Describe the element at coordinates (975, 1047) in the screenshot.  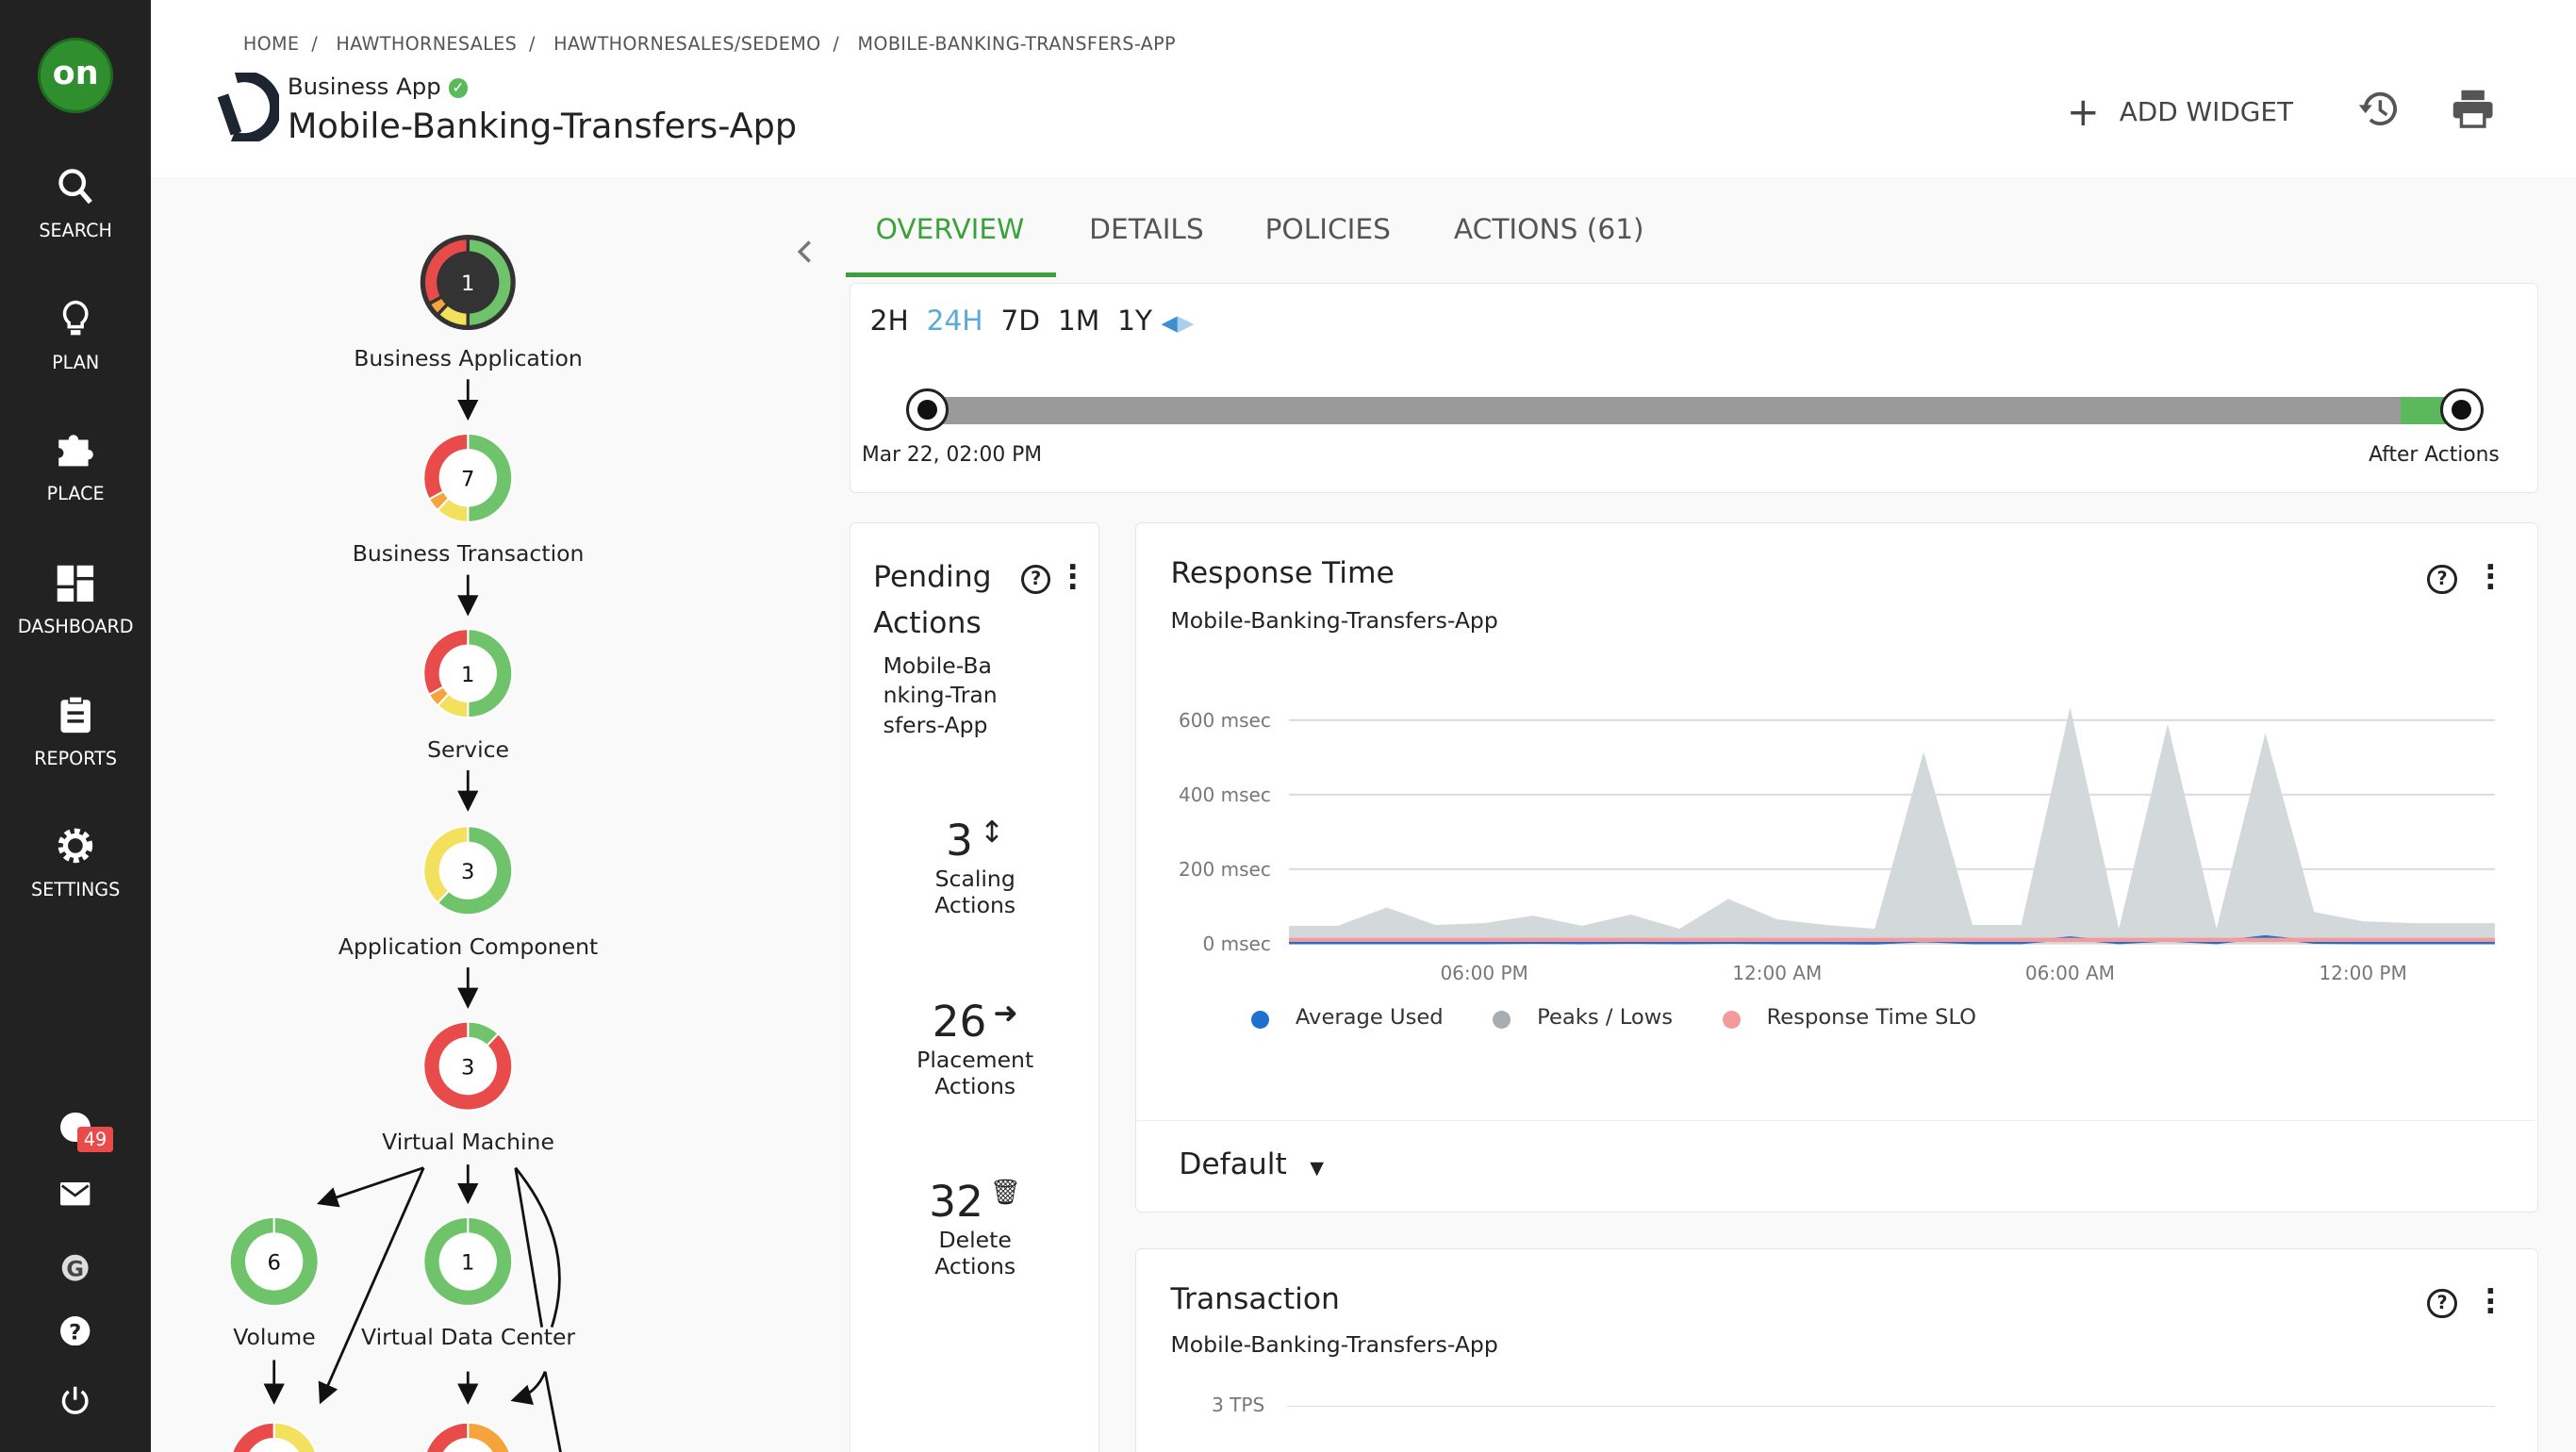
I see `placement-actions-stat: 26 ➜ Placement Actions` at that location.